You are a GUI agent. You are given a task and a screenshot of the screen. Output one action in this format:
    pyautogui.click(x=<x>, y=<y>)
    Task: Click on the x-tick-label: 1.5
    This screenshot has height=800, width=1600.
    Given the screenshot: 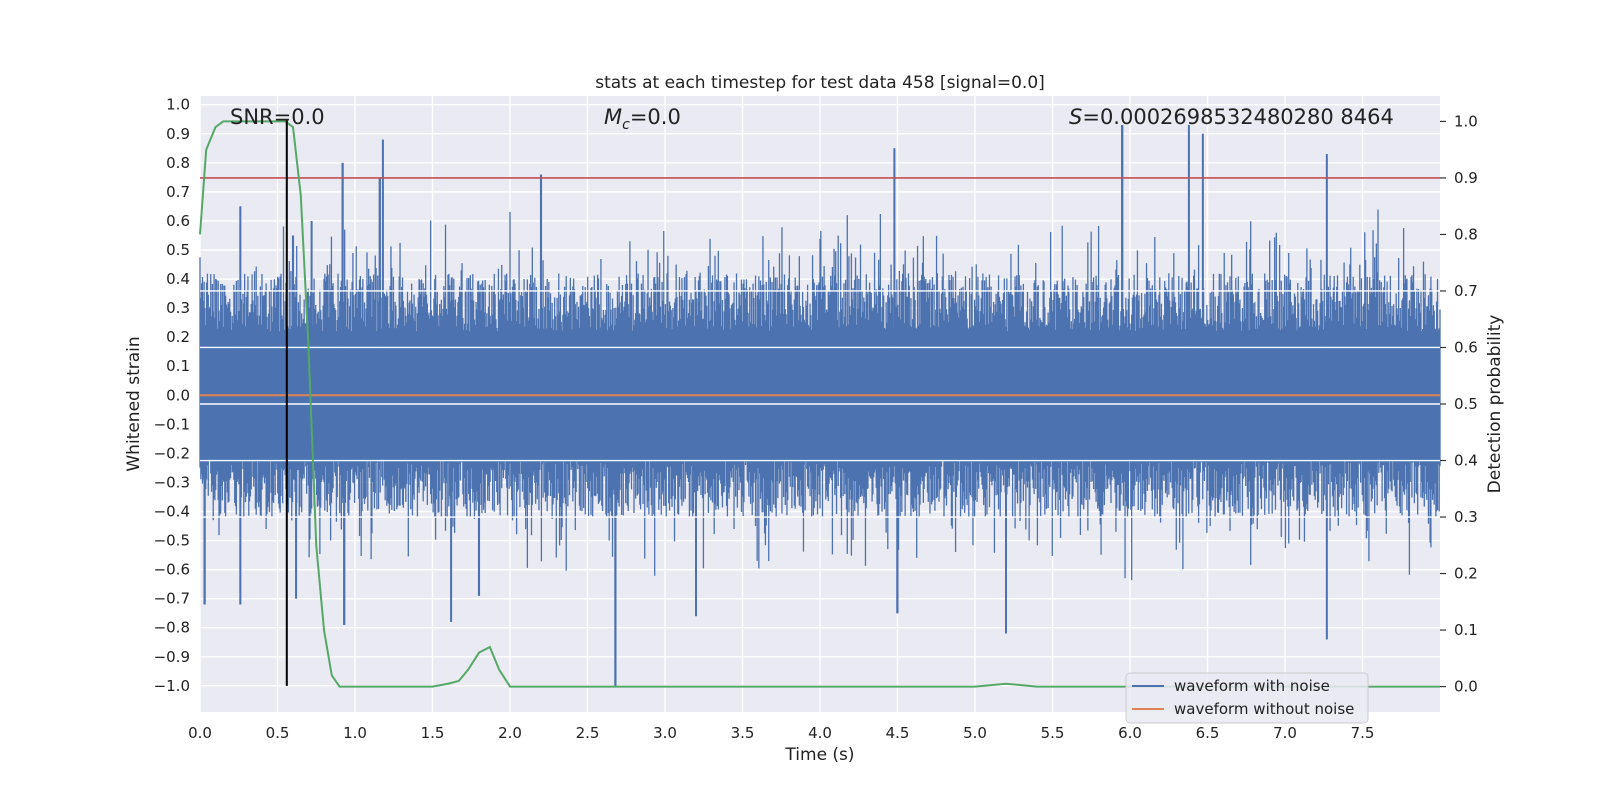 What is the action you would take?
    pyautogui.click(x=433, y=733)
    